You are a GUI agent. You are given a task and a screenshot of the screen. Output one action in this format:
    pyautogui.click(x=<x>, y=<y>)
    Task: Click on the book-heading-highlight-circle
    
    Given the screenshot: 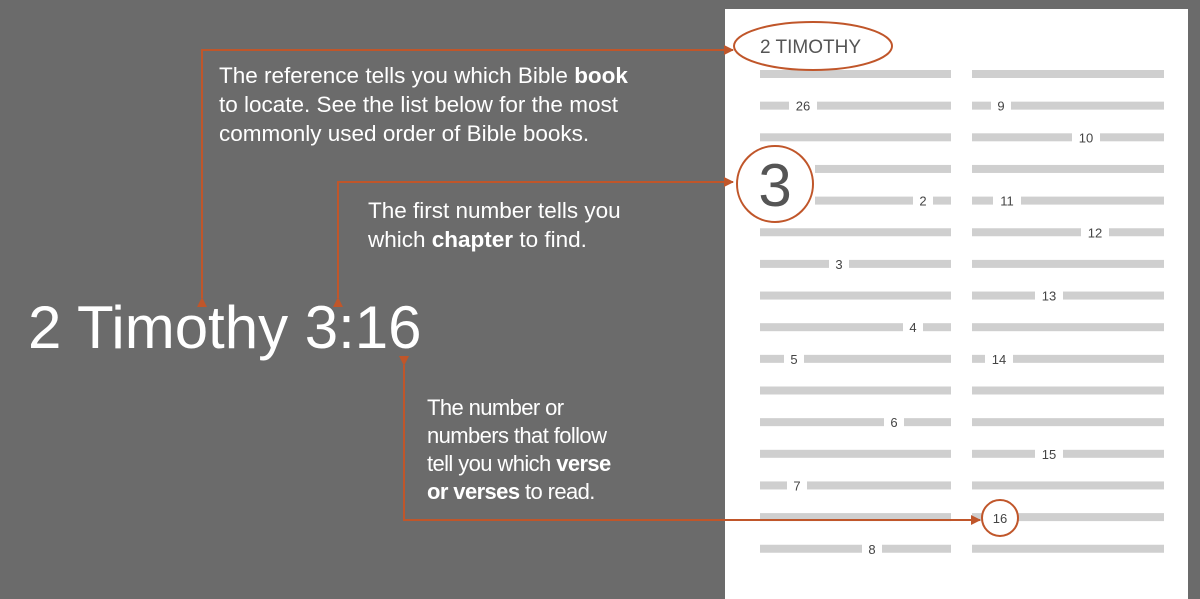 What is the action you would take?
    pyautogui.click(x=813, y=46)
    